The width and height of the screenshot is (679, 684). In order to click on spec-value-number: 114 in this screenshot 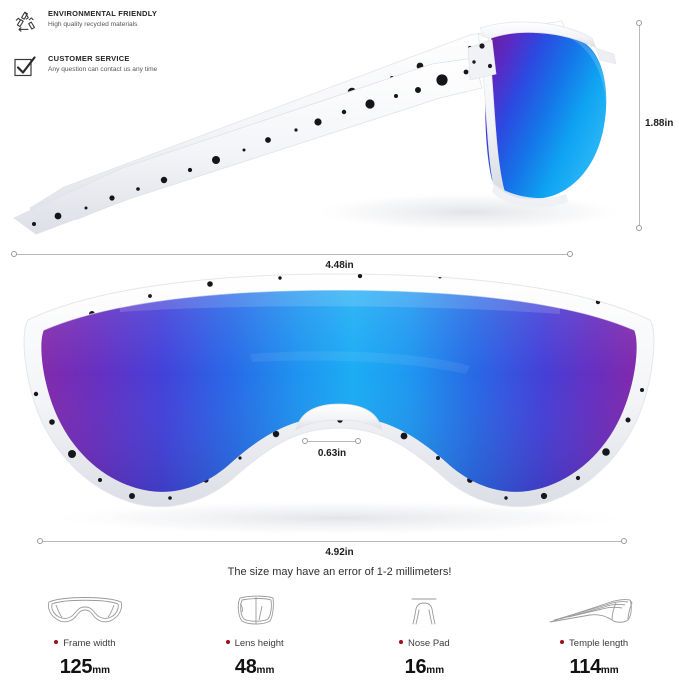, I will do `click(585, 667)`.